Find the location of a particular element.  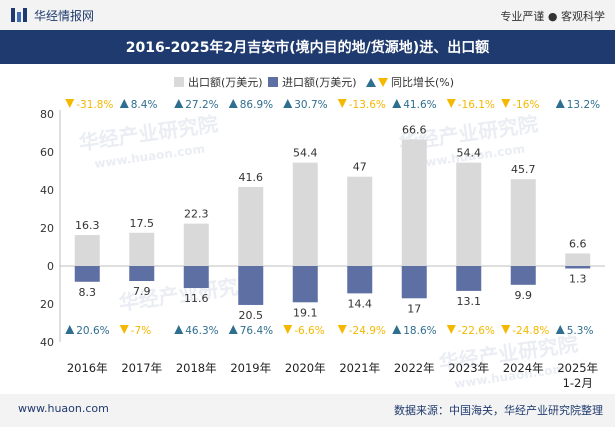

import-yoy-label: -22.6% is located at coordinates (476, 331).